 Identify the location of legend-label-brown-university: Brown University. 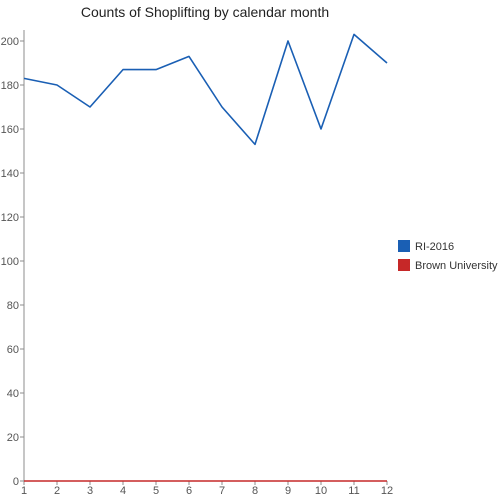
(456, 266).